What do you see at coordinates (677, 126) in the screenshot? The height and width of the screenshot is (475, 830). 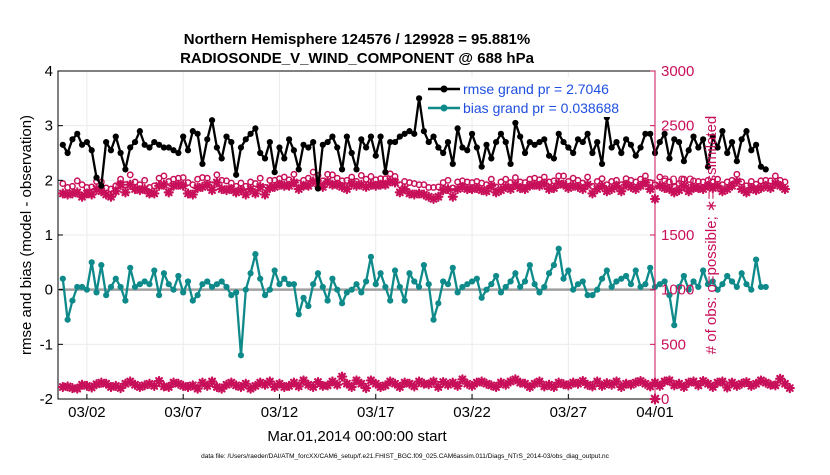 I see `y2-tick-label: 2500` at bounding box center [677, 126].